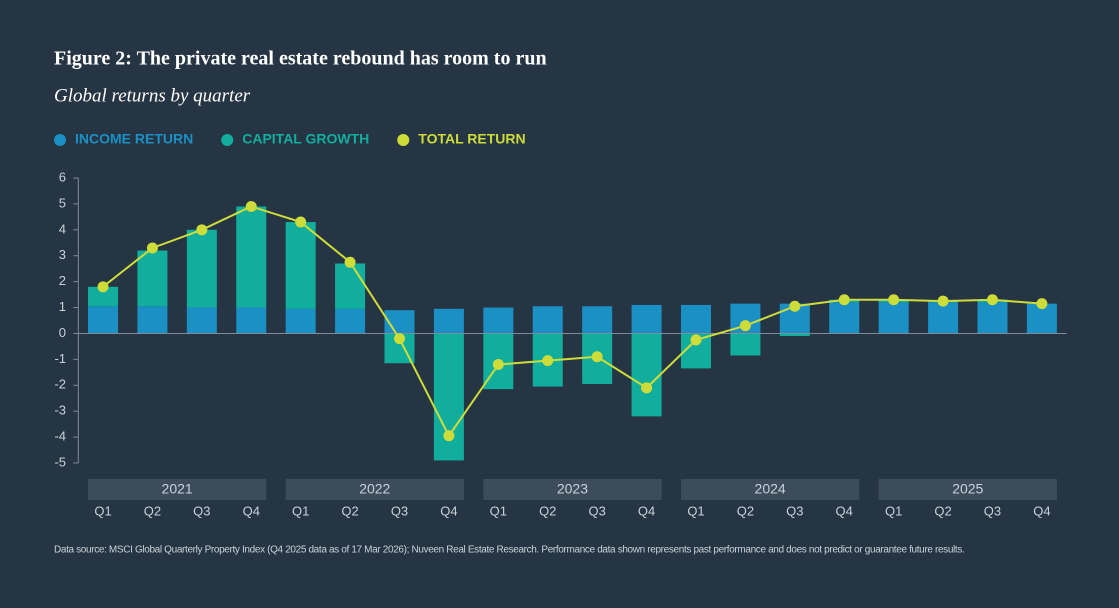  I want to click on y-tick-label: -5, so click(60, 461).